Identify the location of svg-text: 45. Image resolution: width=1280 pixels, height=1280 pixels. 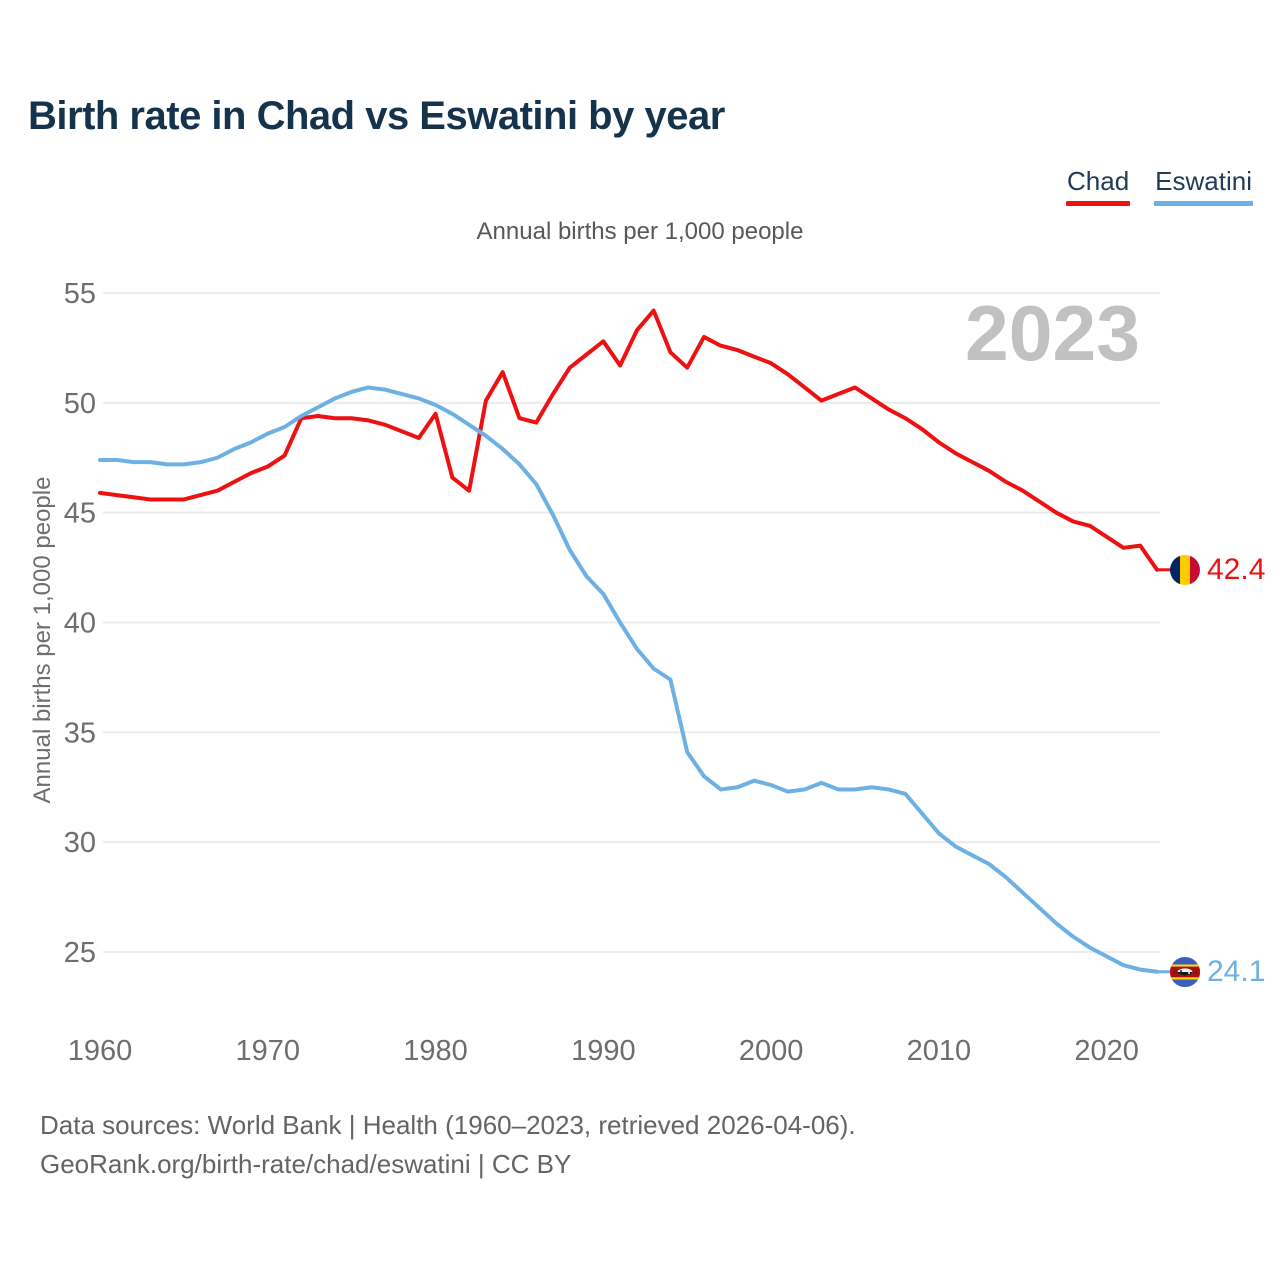
(80, 514).